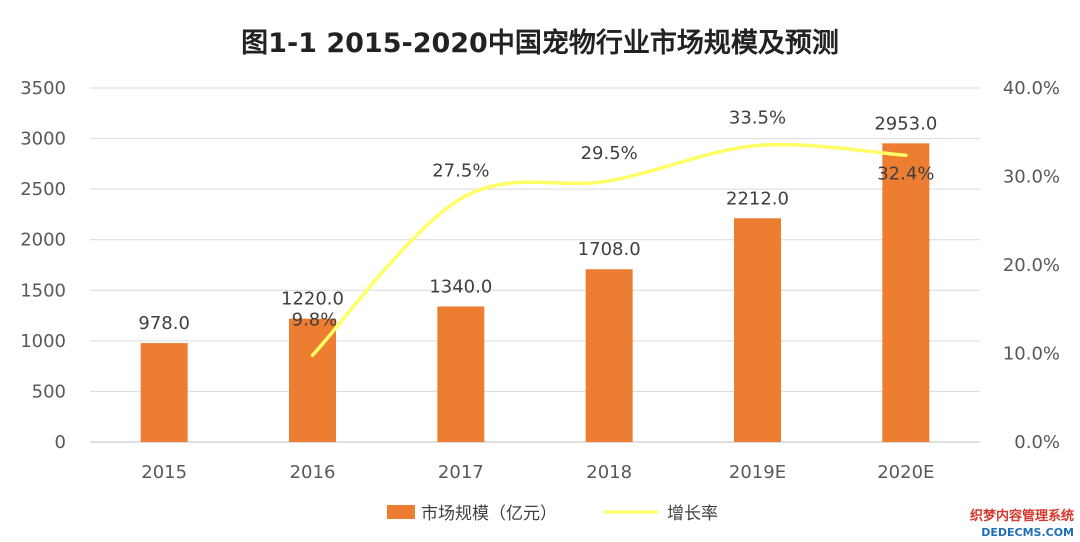 Image resolution: width=1080 pixels, height=542 pixels. What do you see at coordinates (43, 240) in the screenshot?
I see `left-tick-label: 2000` at bounding box center [43, 240].